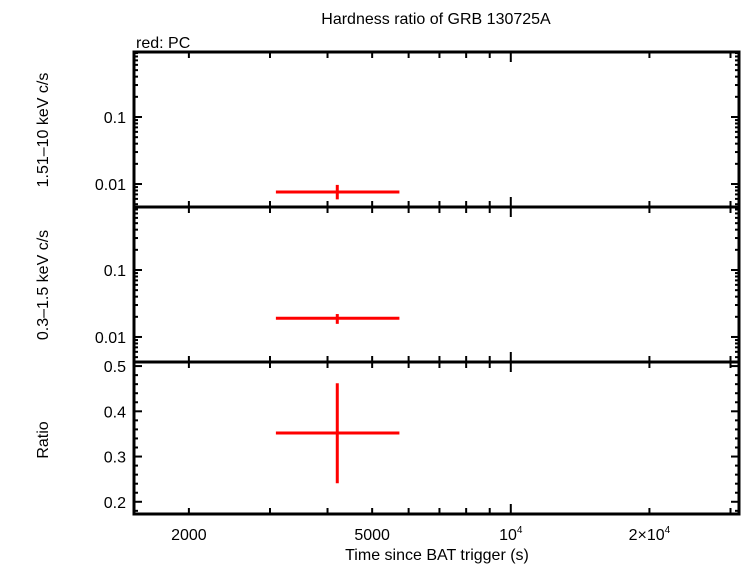  Describe the element at coordinates (115, 367) in the screenshot. I see `y-tick-label: 0.5` at that location.